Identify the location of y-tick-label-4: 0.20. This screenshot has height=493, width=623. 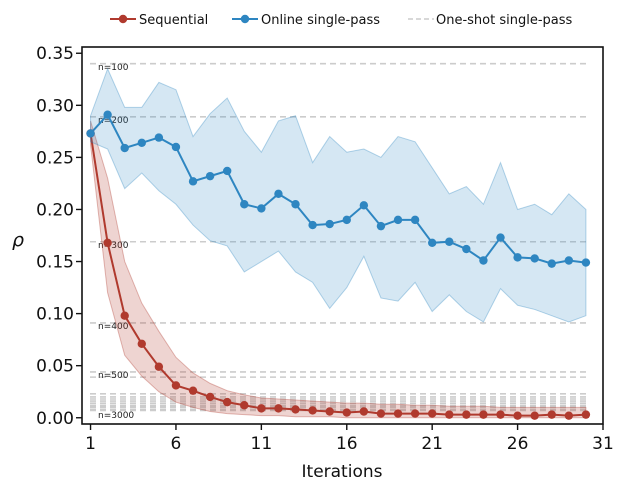
(55, 210).